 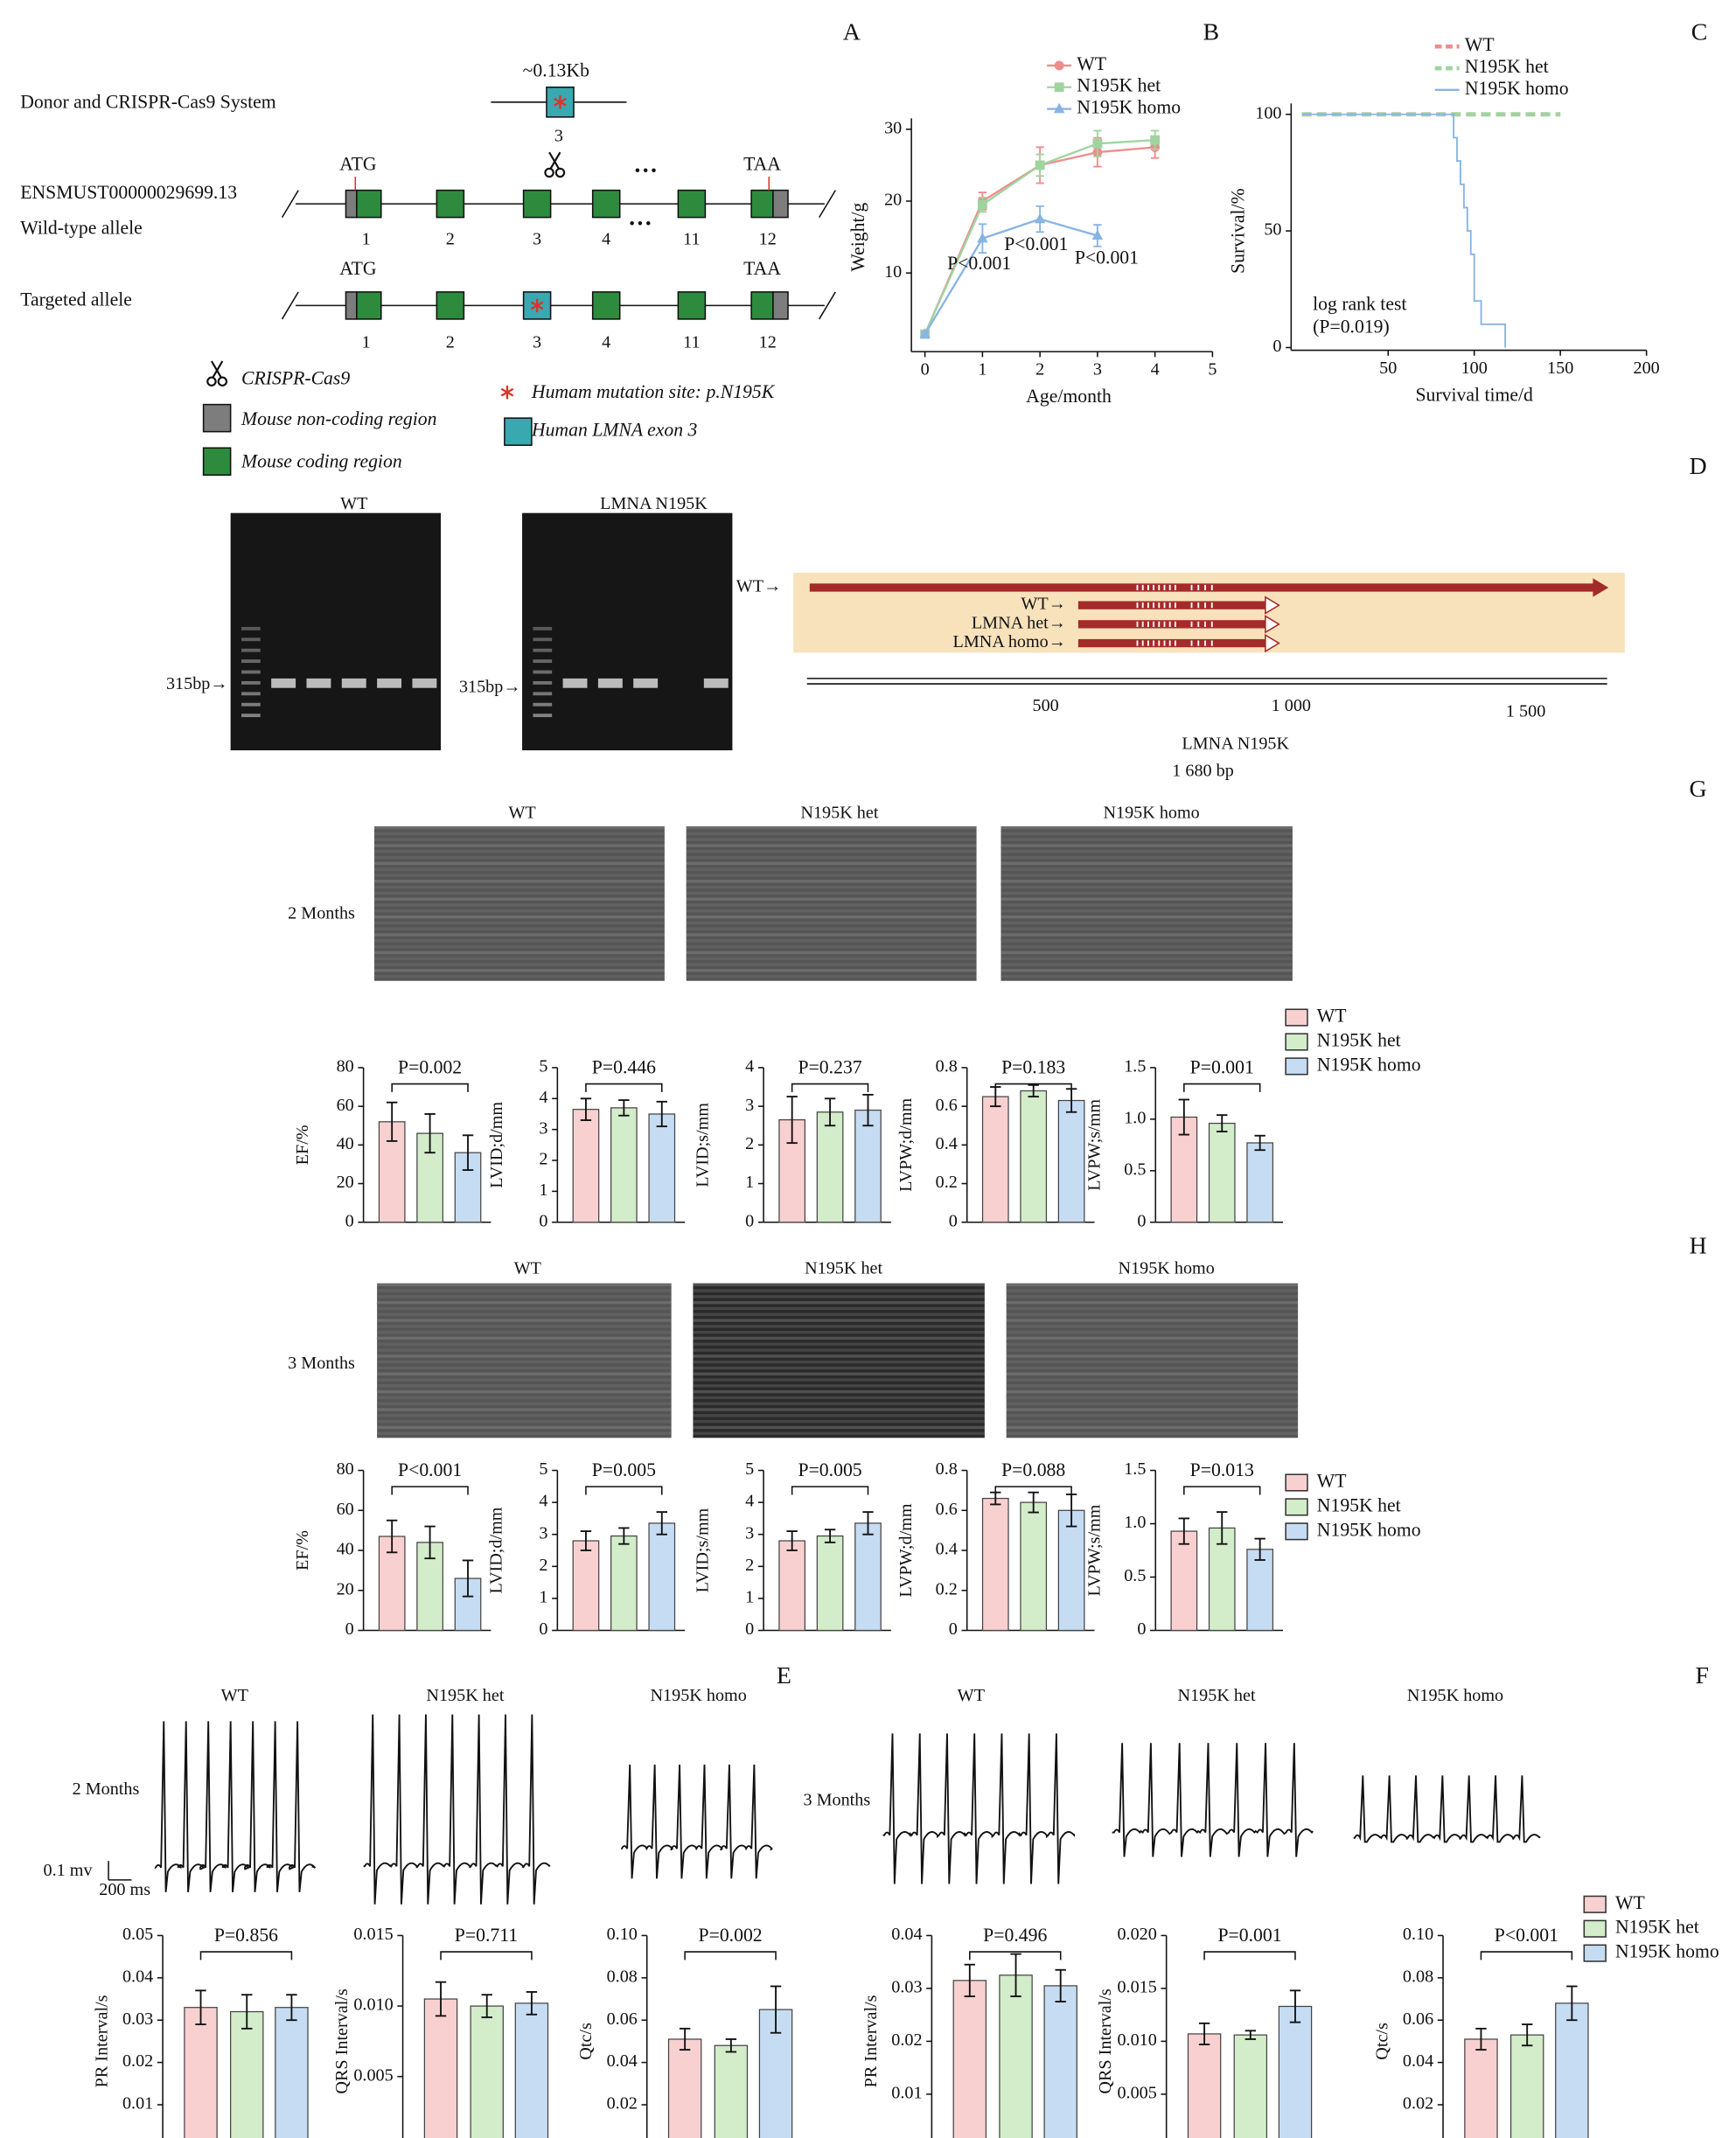 I want to click on scissors-icon, so click(x=555, y=164).